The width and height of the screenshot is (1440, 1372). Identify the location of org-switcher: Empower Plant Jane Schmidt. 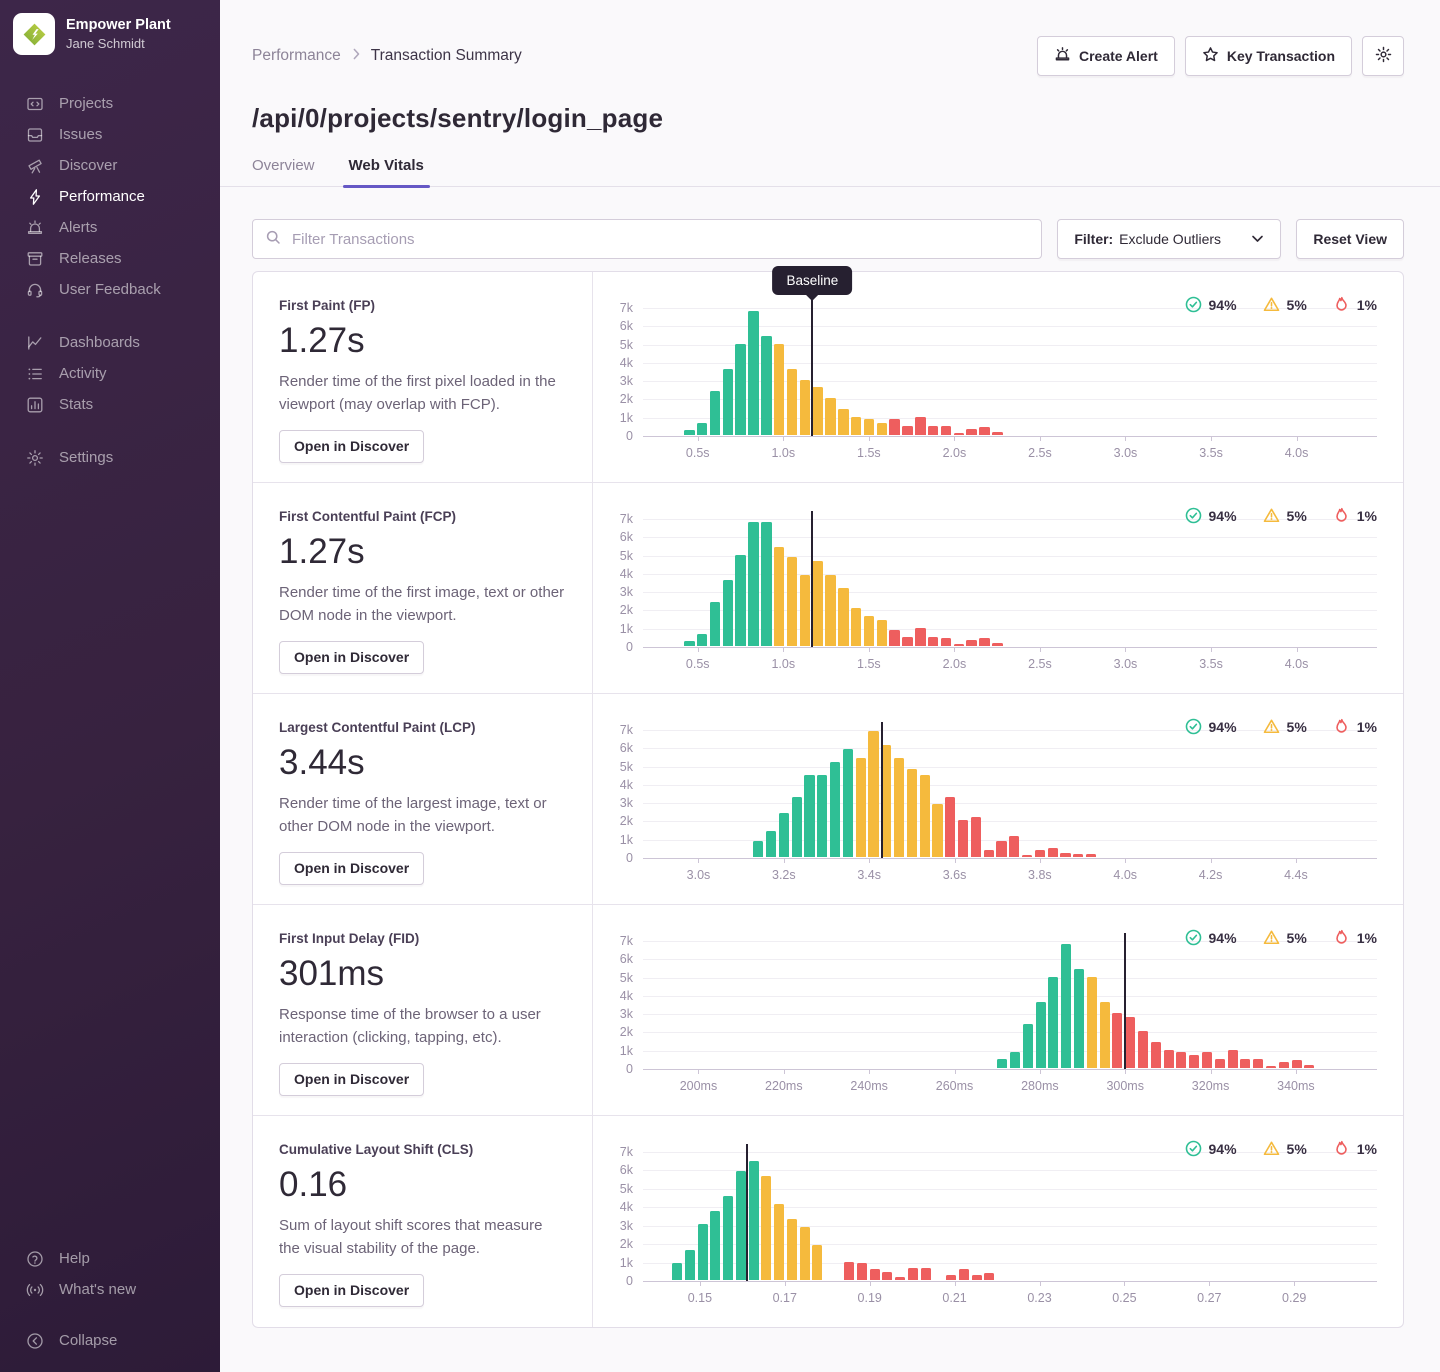
(110, 34).